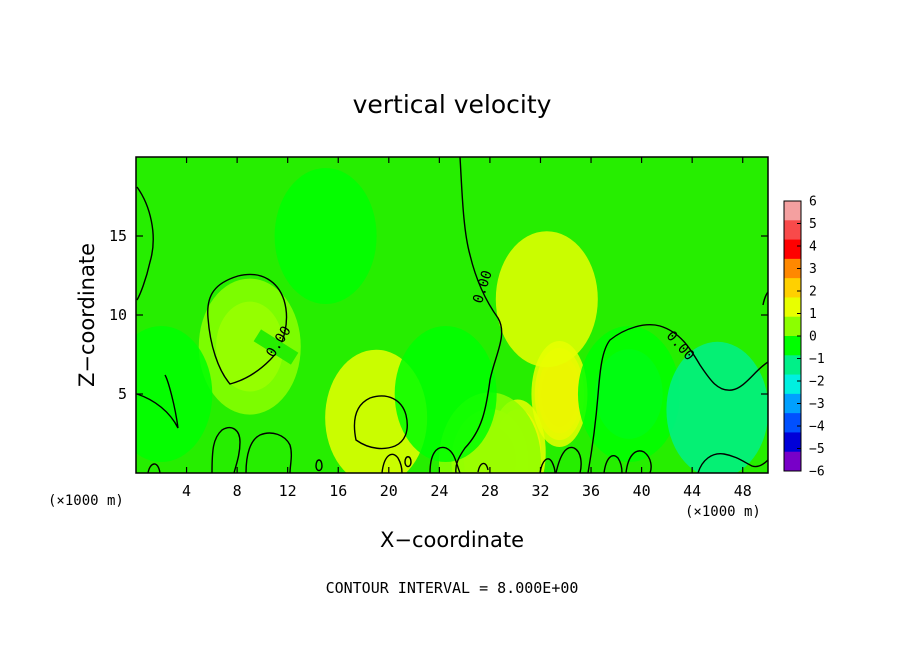  I want to click on colorbar-tick-label: 0, so click(813, 337).